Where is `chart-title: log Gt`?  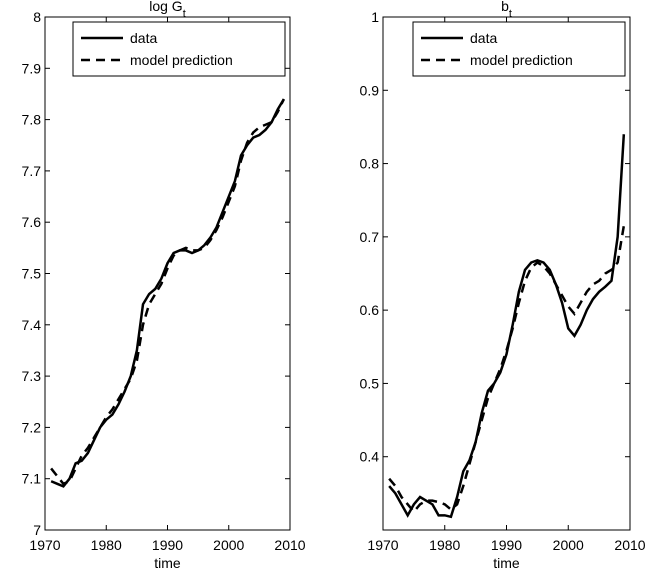
chart-title: log Gt is located at coordinates (167, 10).